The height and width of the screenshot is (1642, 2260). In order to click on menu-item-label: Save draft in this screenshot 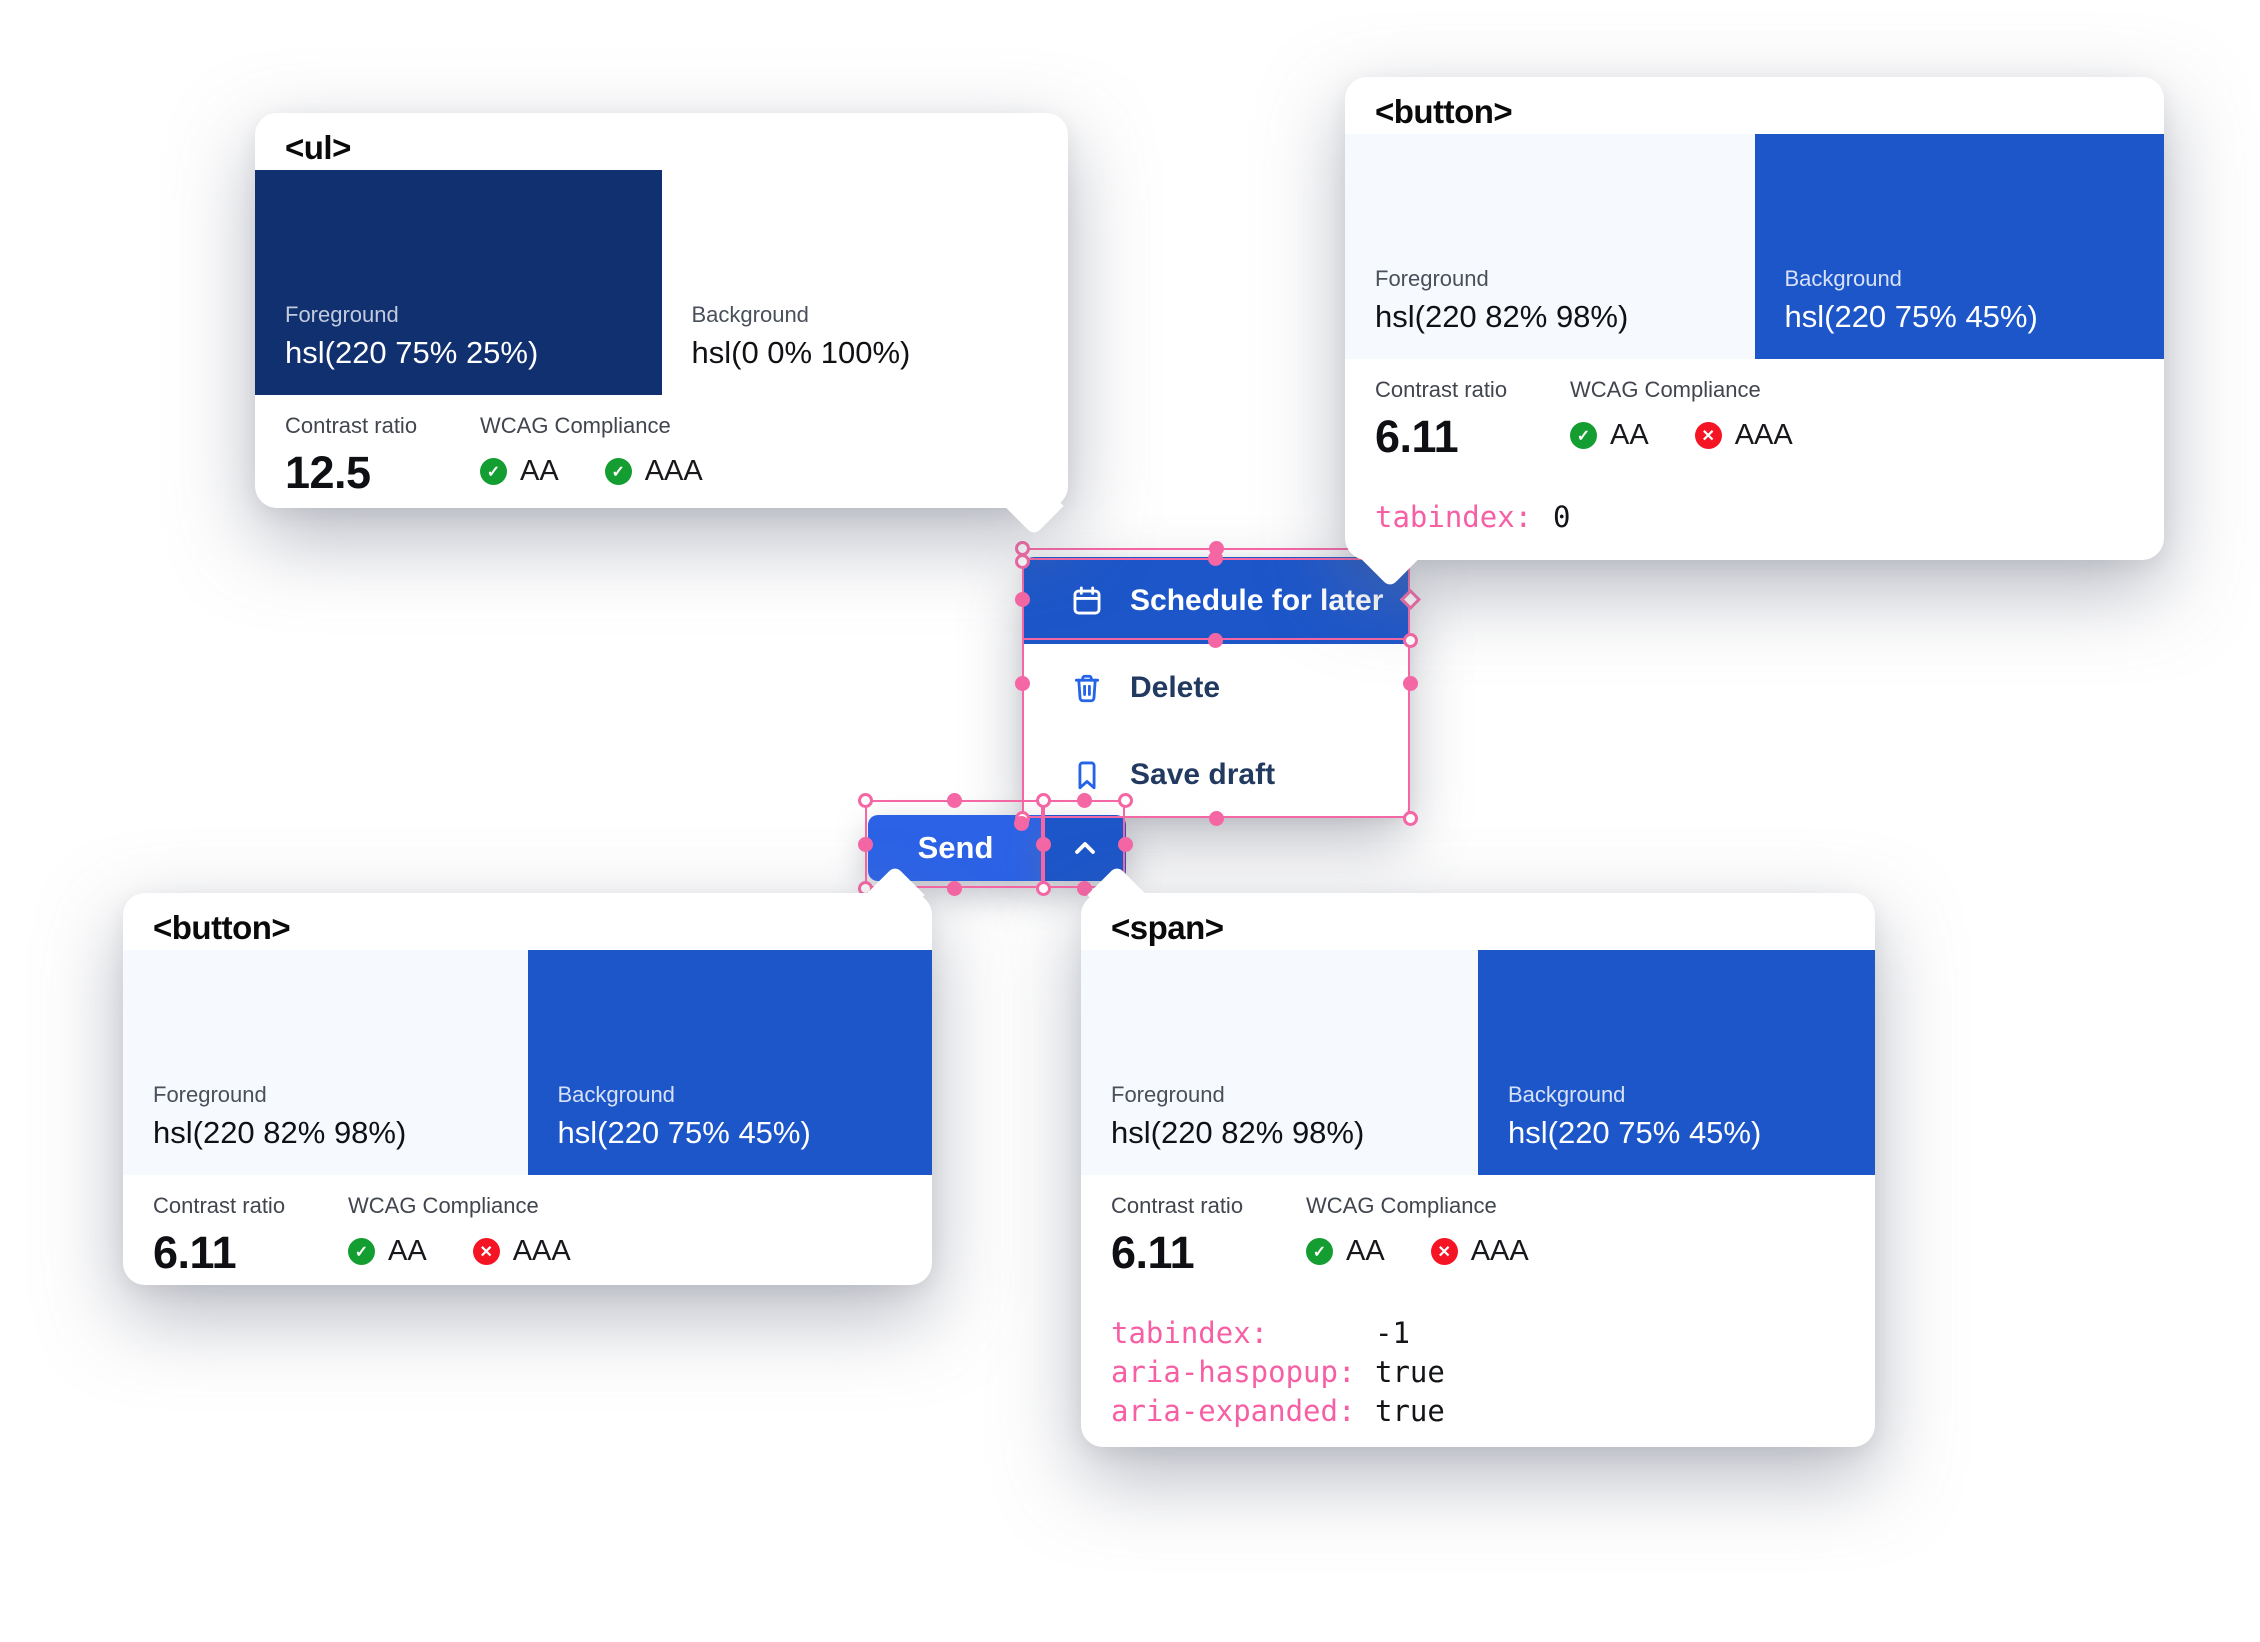, I will do `click(1203, 774)`.